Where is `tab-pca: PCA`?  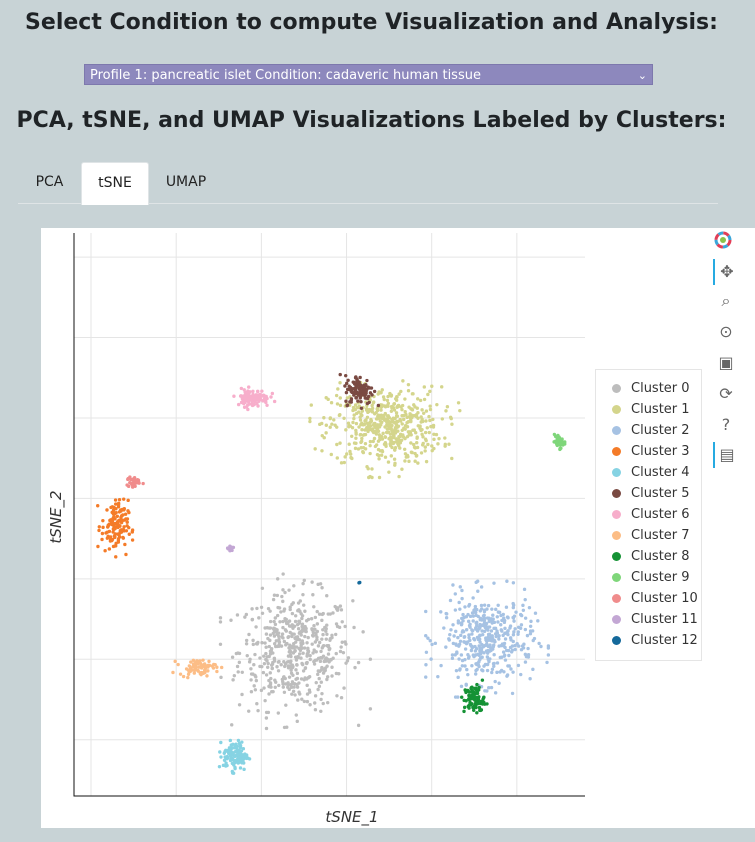 tab-pca: PCA is located at coordinates (49, 182).